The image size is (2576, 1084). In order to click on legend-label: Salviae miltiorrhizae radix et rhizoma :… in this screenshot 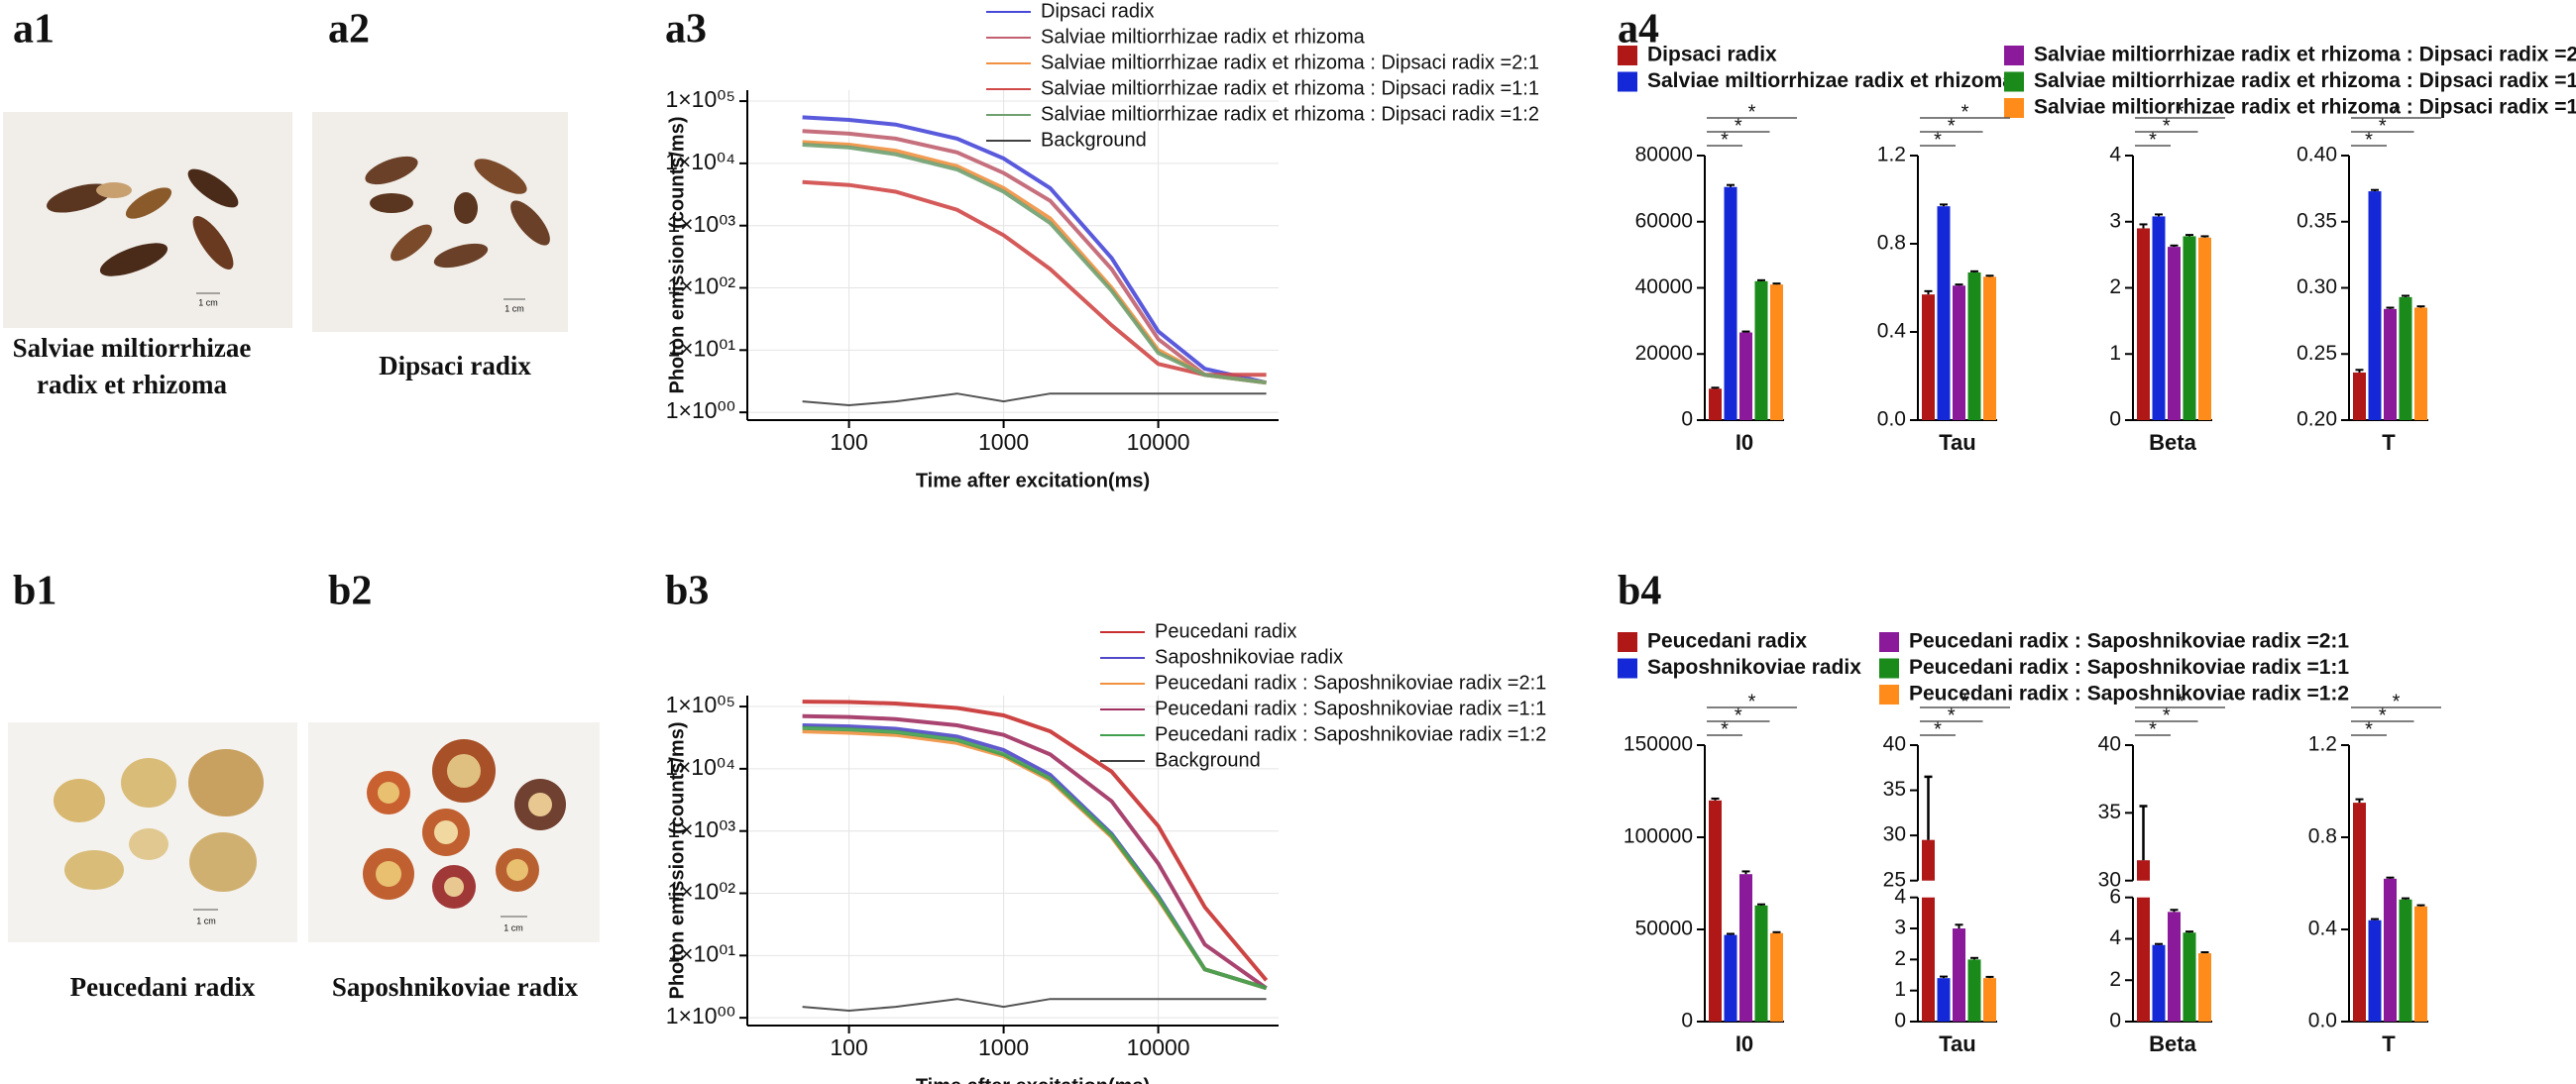, I will do `click(1290, 114)`.